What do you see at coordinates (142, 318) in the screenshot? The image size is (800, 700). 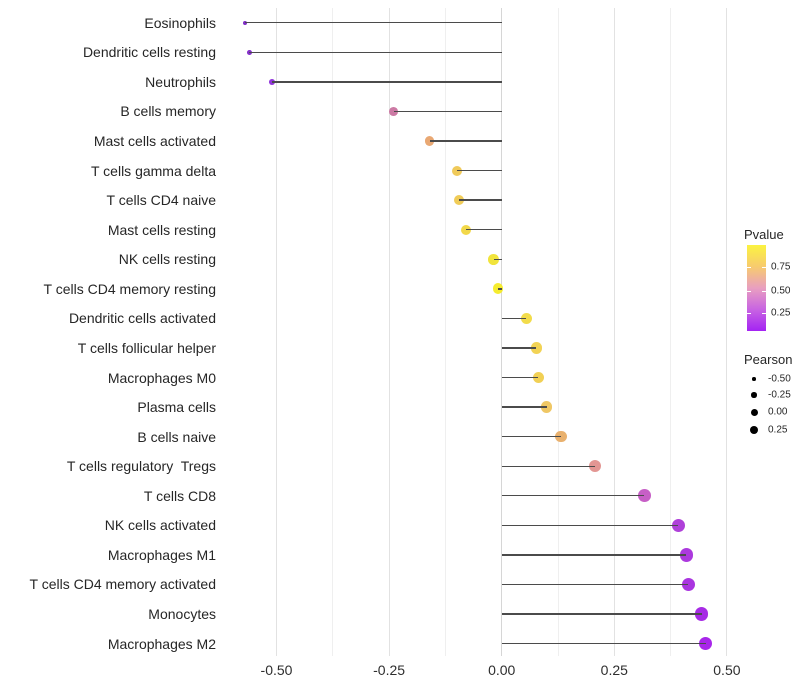 I see `category-label: Dendritic cells activated` at bounding box center [142, 318].